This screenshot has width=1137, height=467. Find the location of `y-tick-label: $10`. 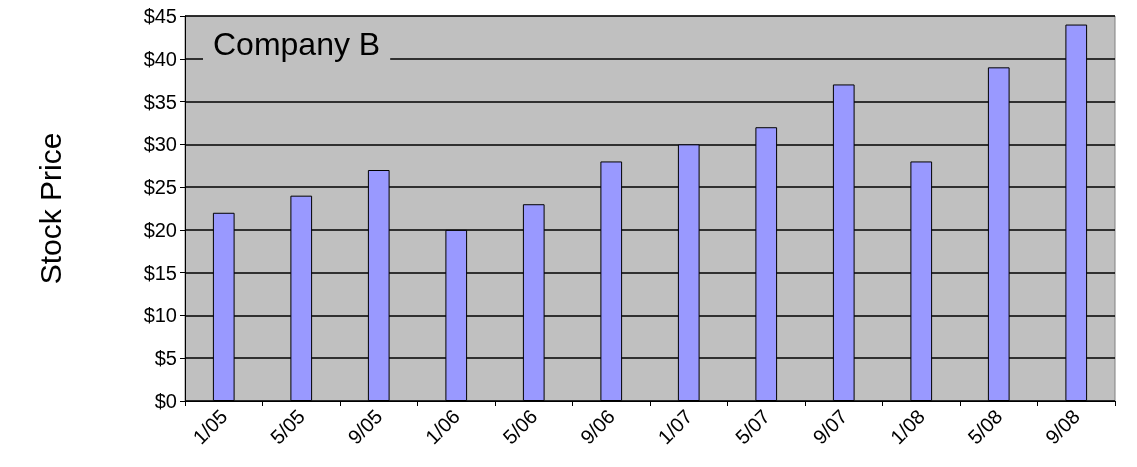

y-tick-label: $10 is located at coordinates (160, 315).